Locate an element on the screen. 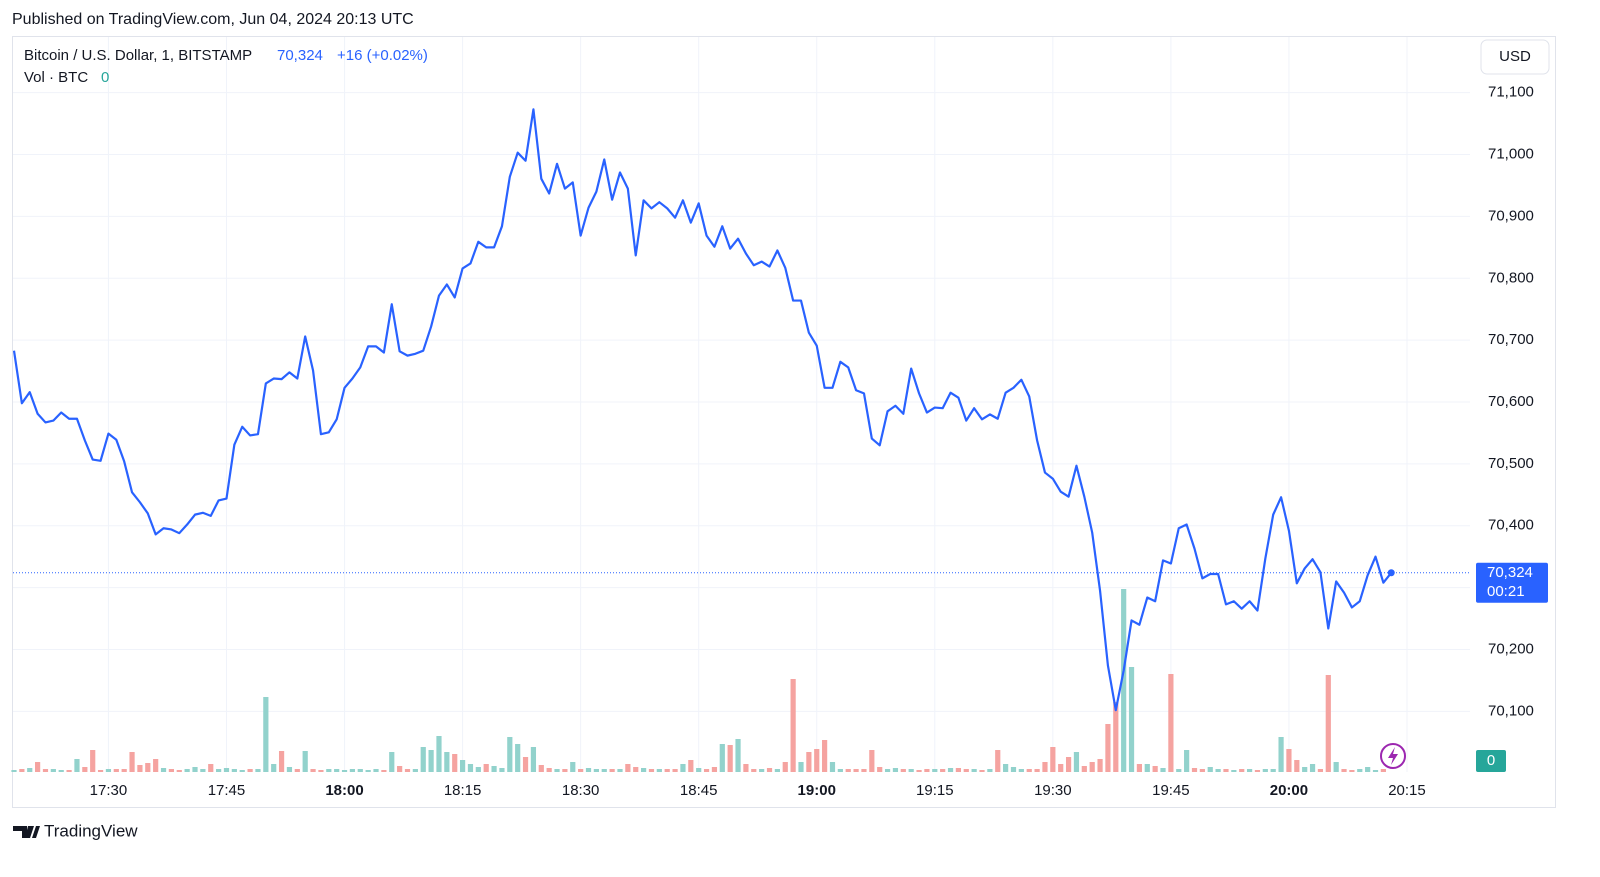 This screenshot has width=1600, height=877. last-price: 70,324 is located at coordinates (300, 55).